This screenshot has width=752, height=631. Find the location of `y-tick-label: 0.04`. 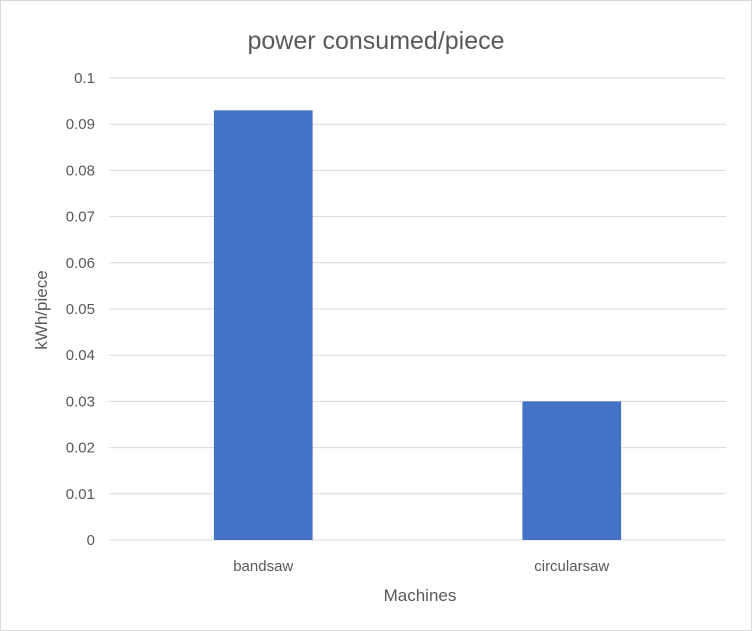

y-tick-label: 0.04 is located at coordinates (80, 355).